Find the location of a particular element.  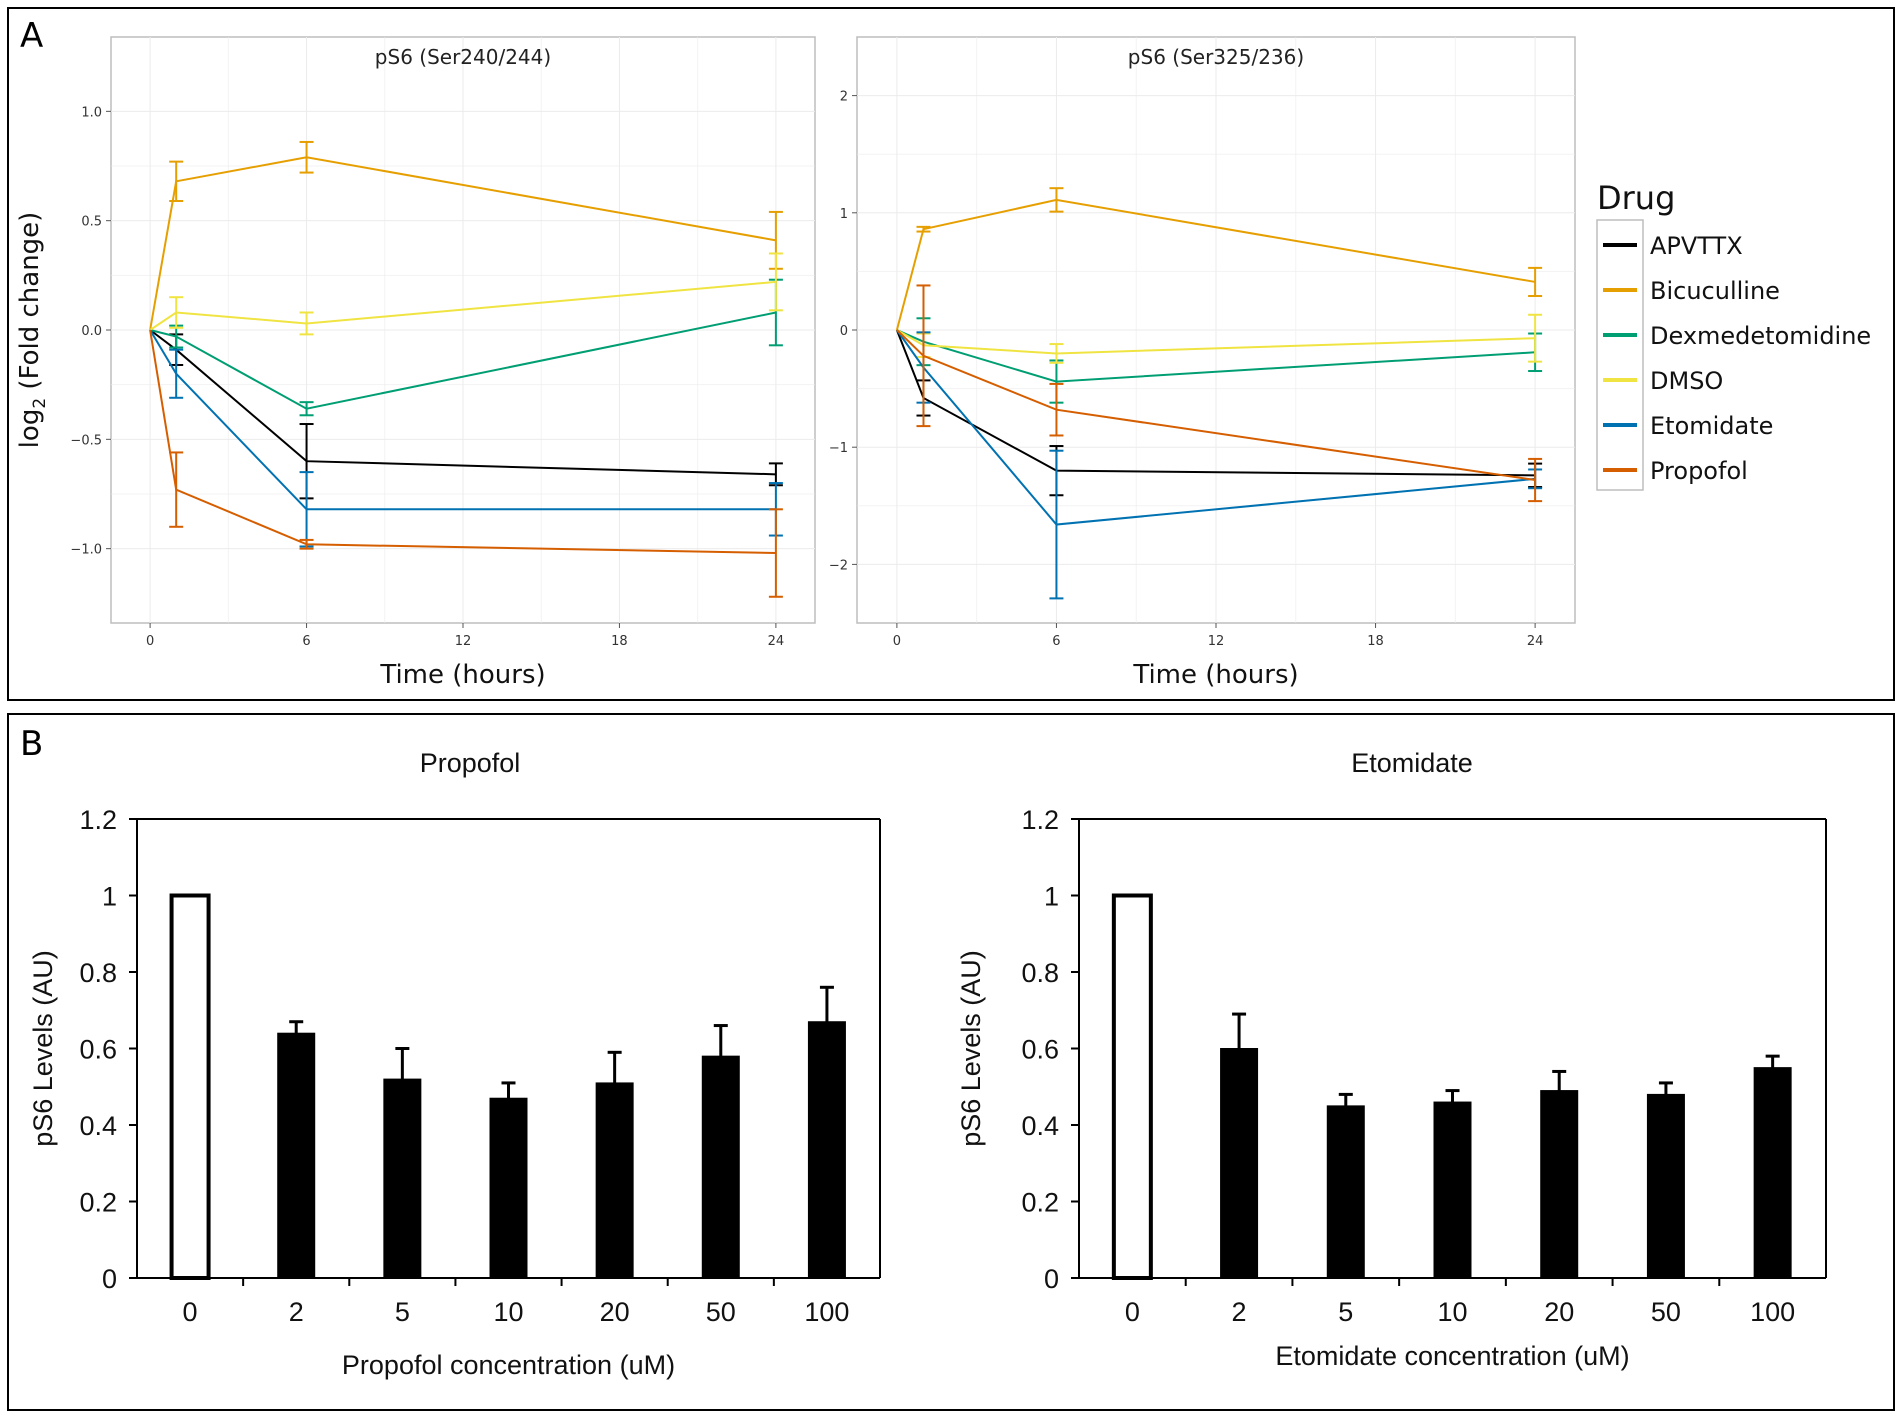

legend-item-propofol: Propofol is located at coordinates (1675, 471).